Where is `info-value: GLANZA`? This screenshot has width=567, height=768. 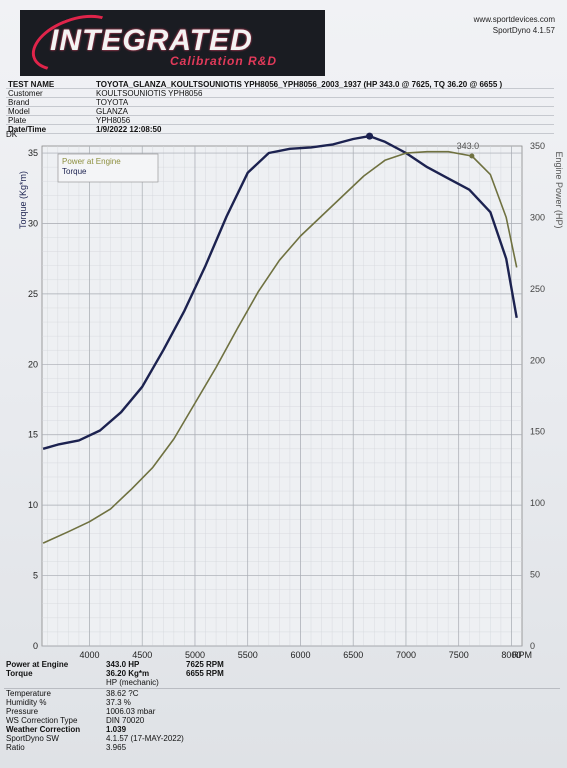 info-value: GLANZA is located at coordinates (112, 111).